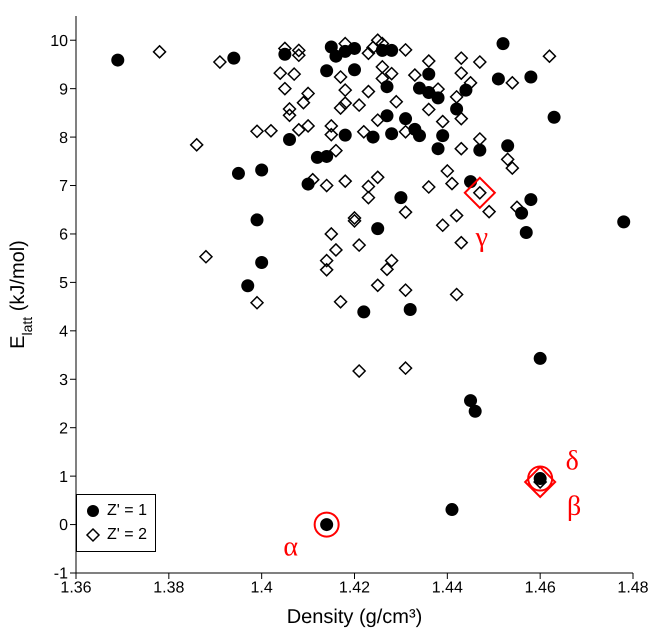 Image resolution: width=656 pixels, height=633 pixels. What do you see at coordinates (354, 587) in the screenshot?
I see `x-tick-label: 1.42` at bounding box center [354, 587].